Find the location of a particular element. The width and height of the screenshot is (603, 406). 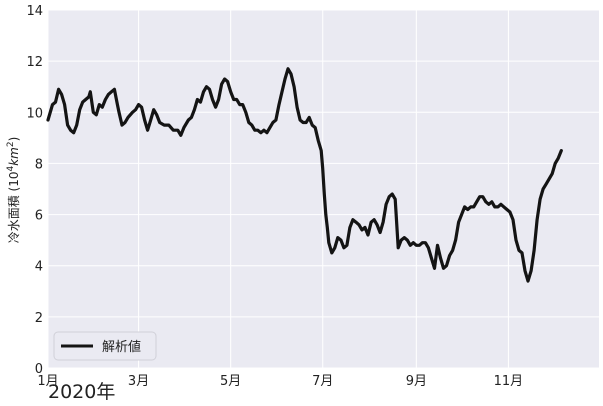

y-tick-label: 6 is located at coordinates (39, 216).